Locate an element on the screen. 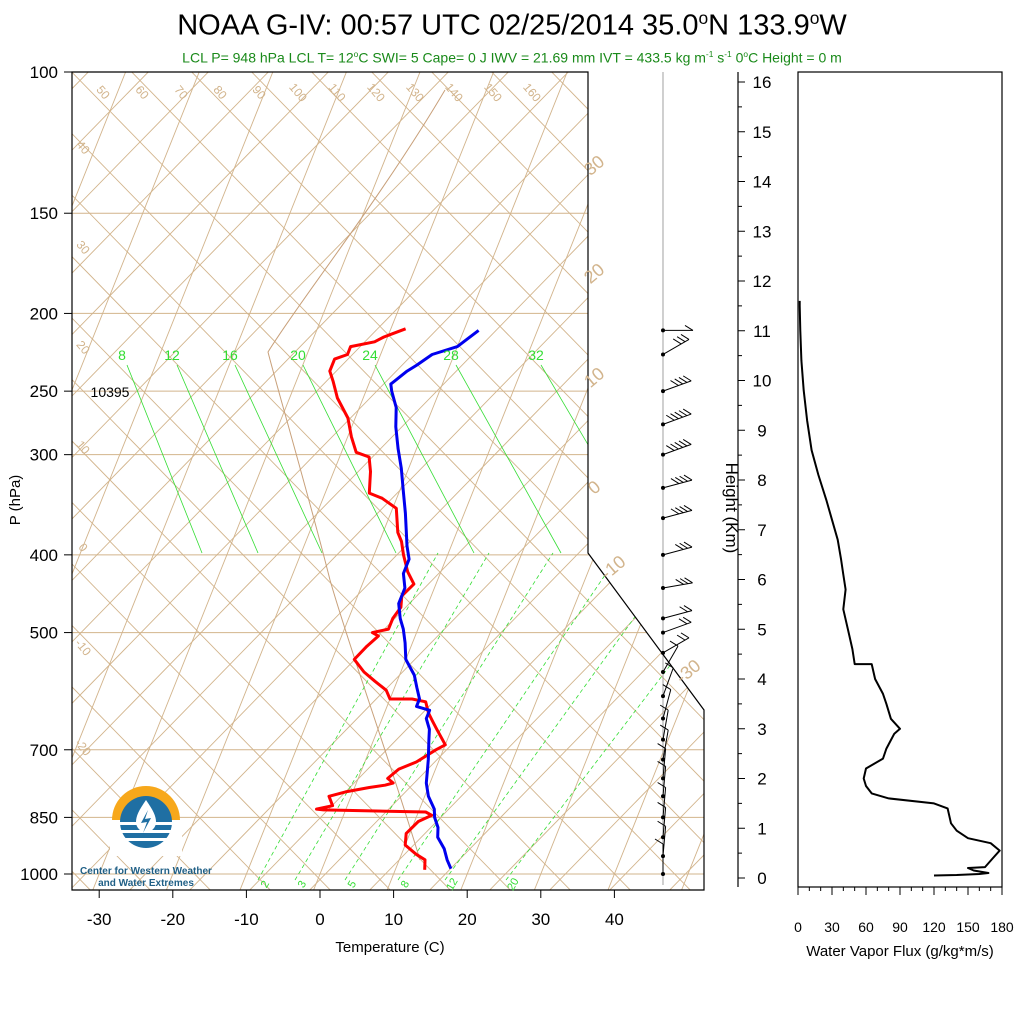 The width and height of the screenshot is (1024, 1024). y-tick-label: 300 is located at coordinates (44, 455).